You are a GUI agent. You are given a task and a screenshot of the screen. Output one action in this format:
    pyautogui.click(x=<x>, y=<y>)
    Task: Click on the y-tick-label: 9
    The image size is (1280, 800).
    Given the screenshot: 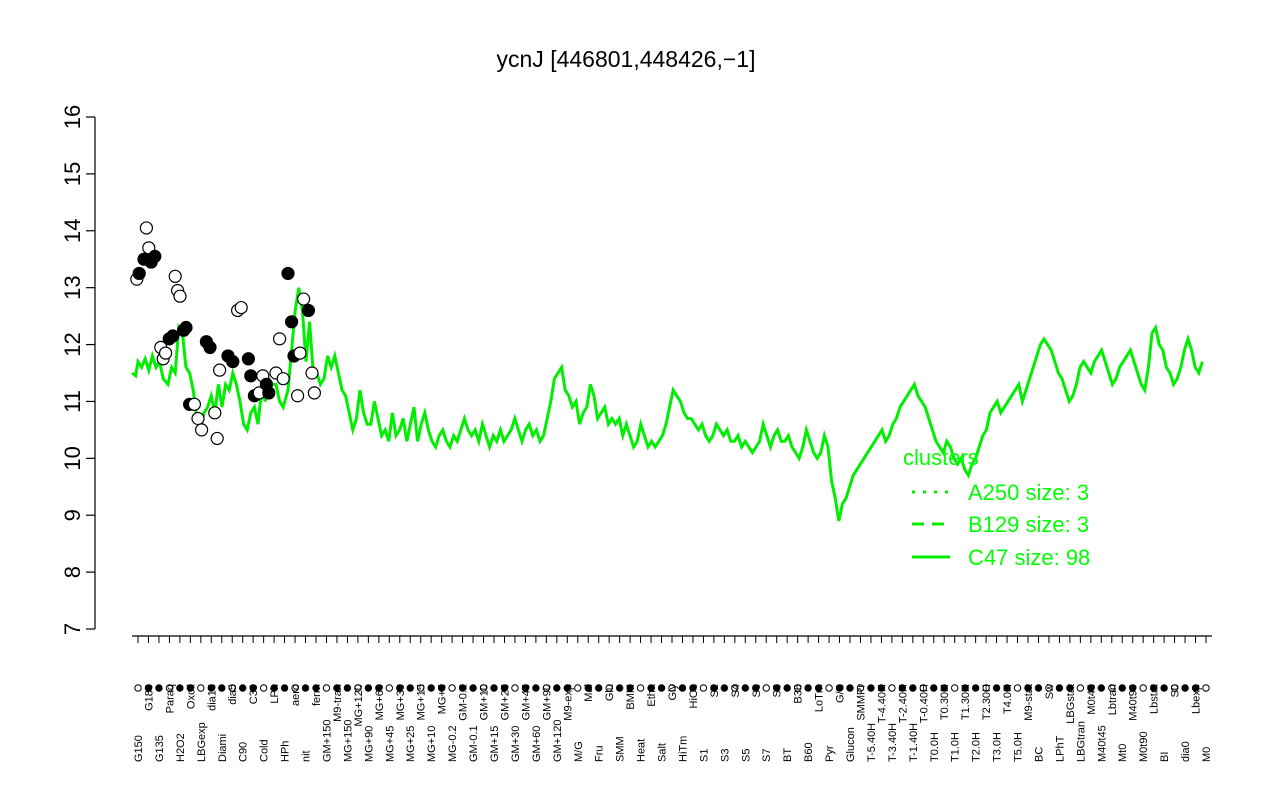 What is the action you would take?
    pyautogui.click(x=72, y=515)
    